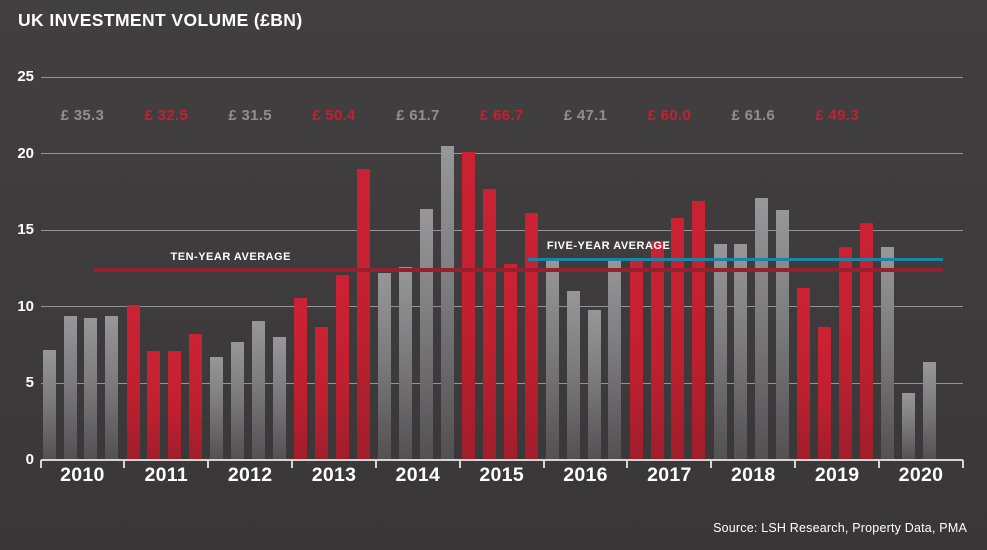  Describe the element at coordinates (25, 76) in the screenshot. I see `y-axis-tick-label: 25` at that location.